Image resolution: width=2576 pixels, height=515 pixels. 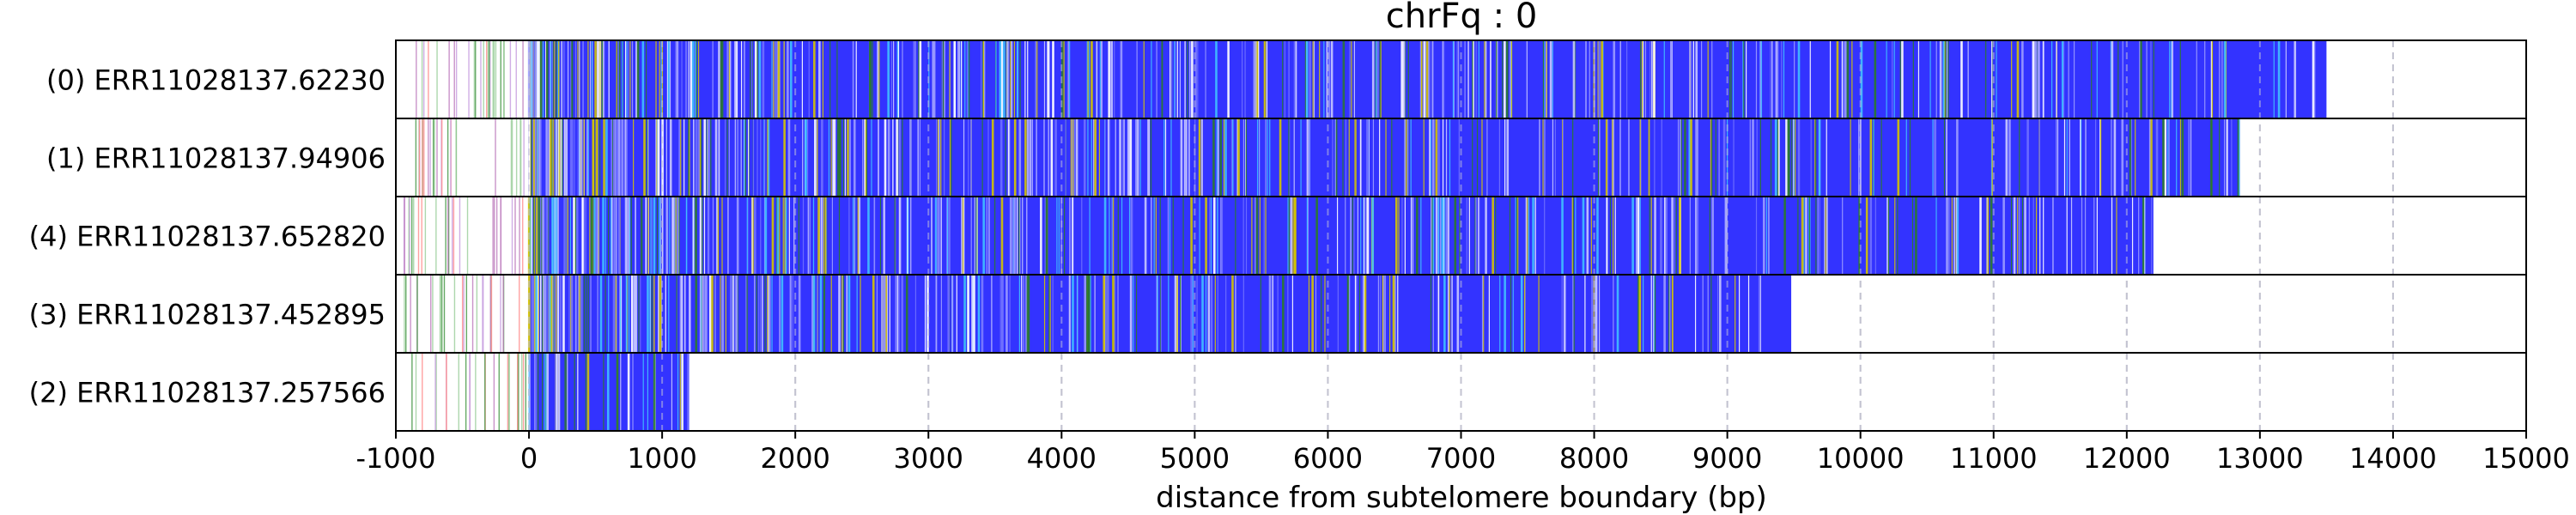 What do you see at coordinates (216, 158) in the screenshot?
I see `read-label: (1) ERR11028137.94906` at bounding box center [216, 158].